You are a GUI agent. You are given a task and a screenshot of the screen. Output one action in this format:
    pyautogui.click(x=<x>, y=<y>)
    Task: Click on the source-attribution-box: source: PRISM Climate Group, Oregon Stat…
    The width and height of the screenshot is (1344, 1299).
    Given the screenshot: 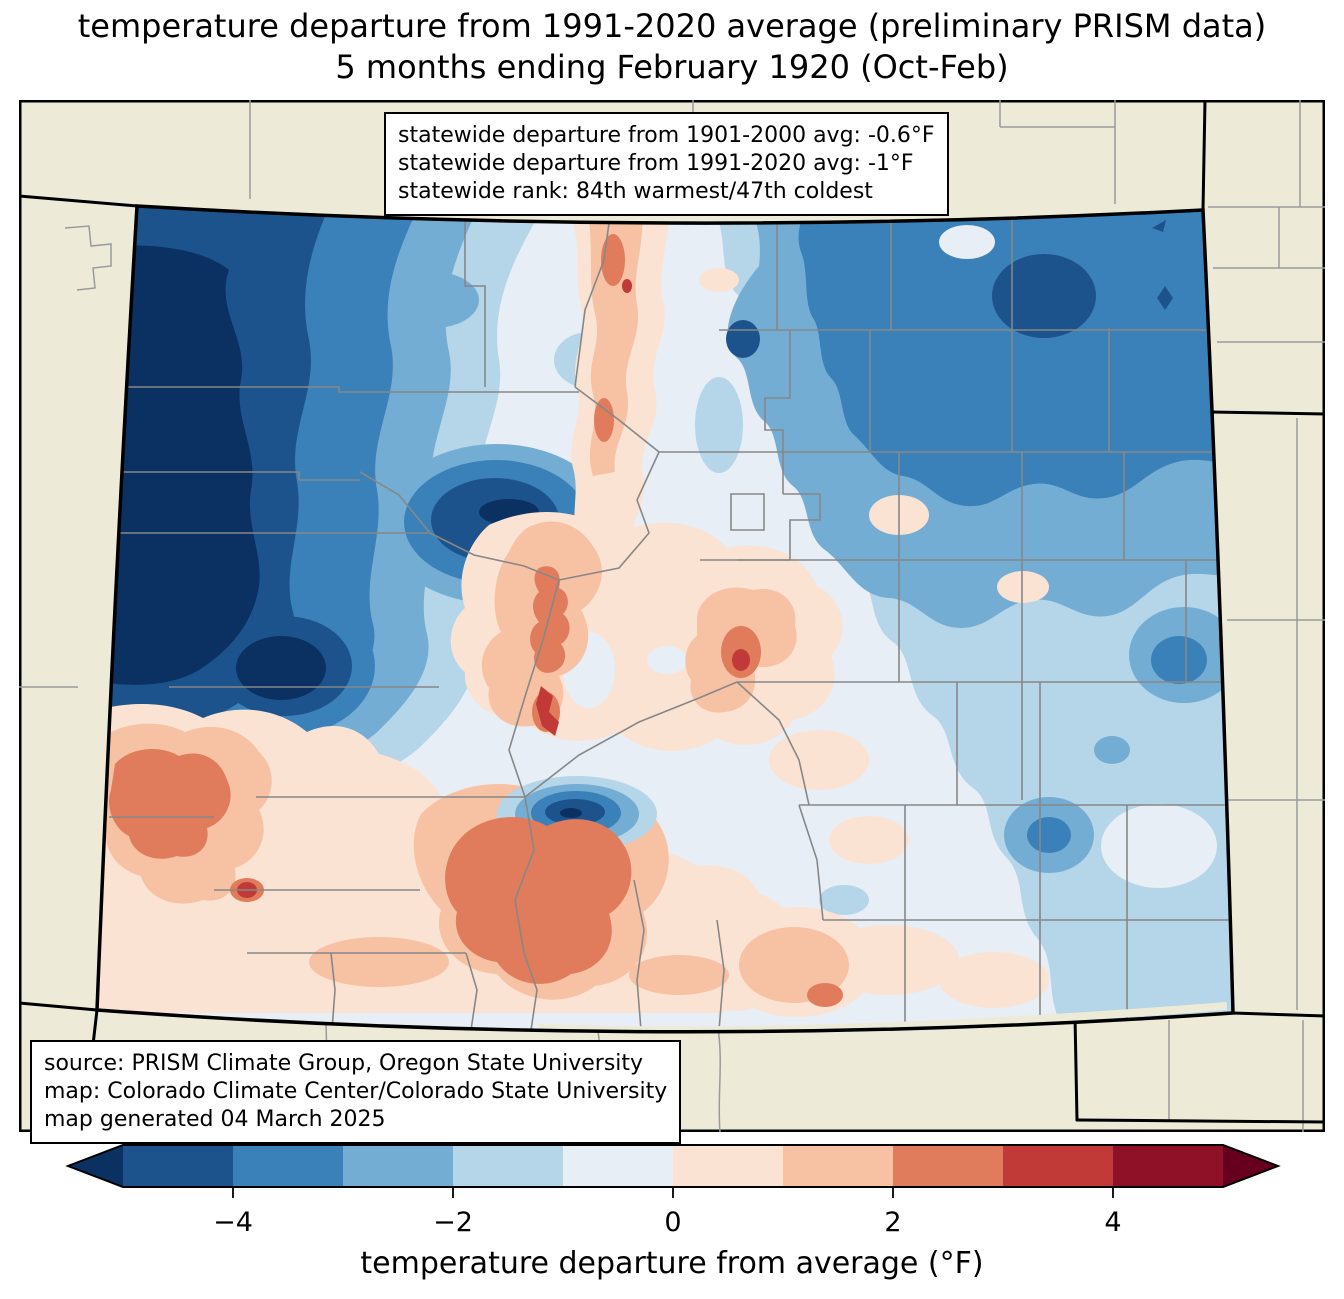 What is the action you would take?
    pyautogui.click(x=356, y=1092)
    